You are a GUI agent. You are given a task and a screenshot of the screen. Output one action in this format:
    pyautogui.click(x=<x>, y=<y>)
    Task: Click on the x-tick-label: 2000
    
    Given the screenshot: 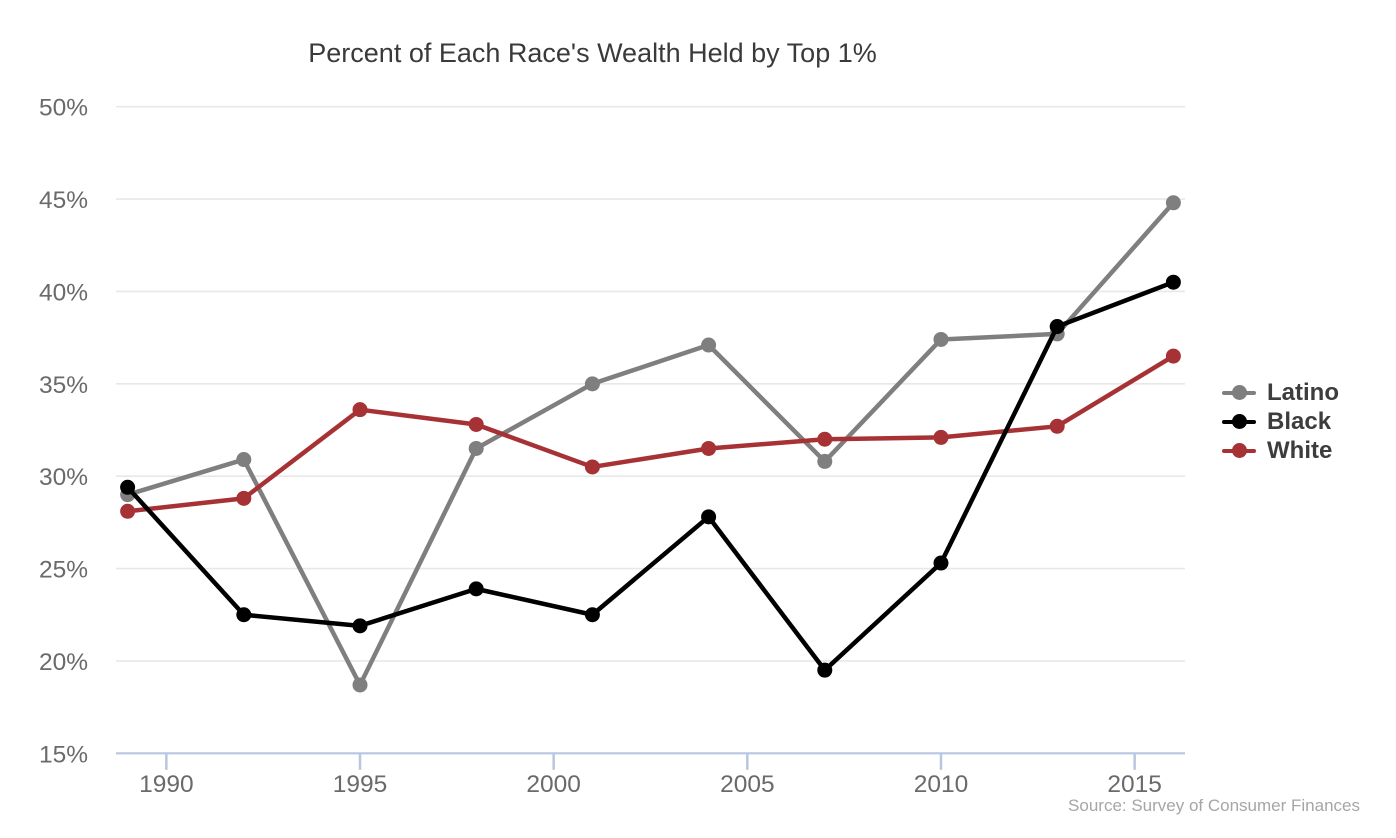 What is the action you would take?
    pyautogui.click(x=553, y=784)
    